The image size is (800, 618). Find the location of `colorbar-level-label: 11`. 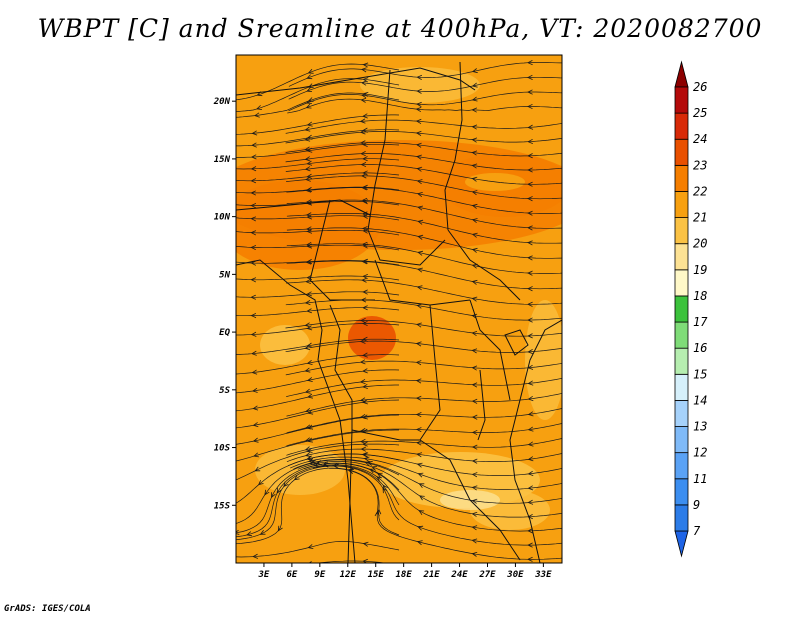

colorbar-level-label: 11 is located at coordinates (700, 479).